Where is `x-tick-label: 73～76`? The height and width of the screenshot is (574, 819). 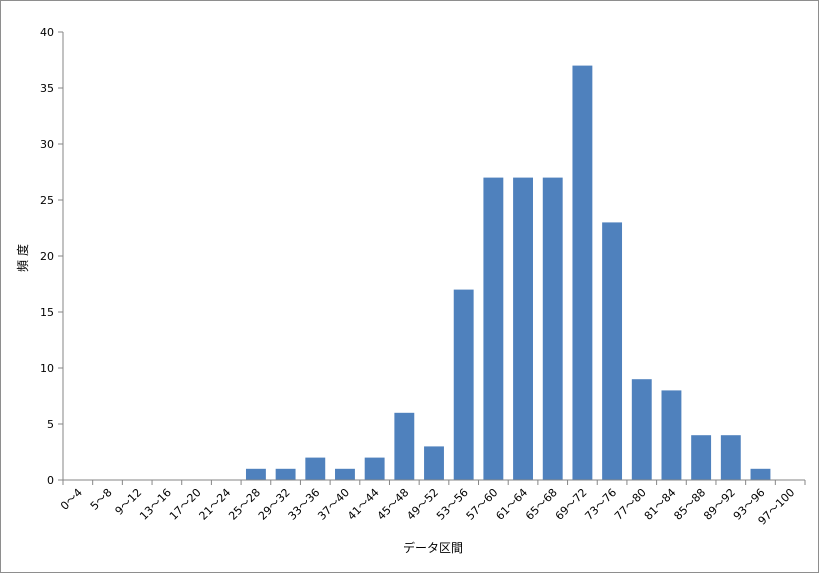 x-tick-label: 73～76 is located at coordinates (600, 504).